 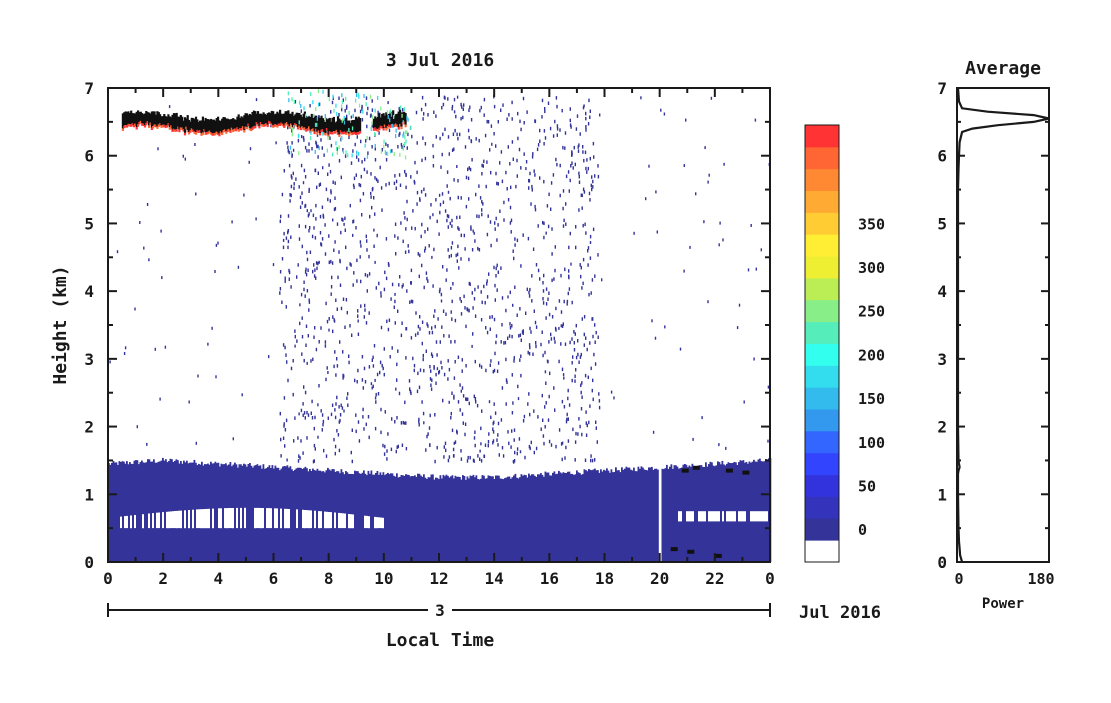 What do you see at coordinates (871, 224) in the screenshot?
I see `colorbar-tick-label: 350` at bounding box center [871, 224].